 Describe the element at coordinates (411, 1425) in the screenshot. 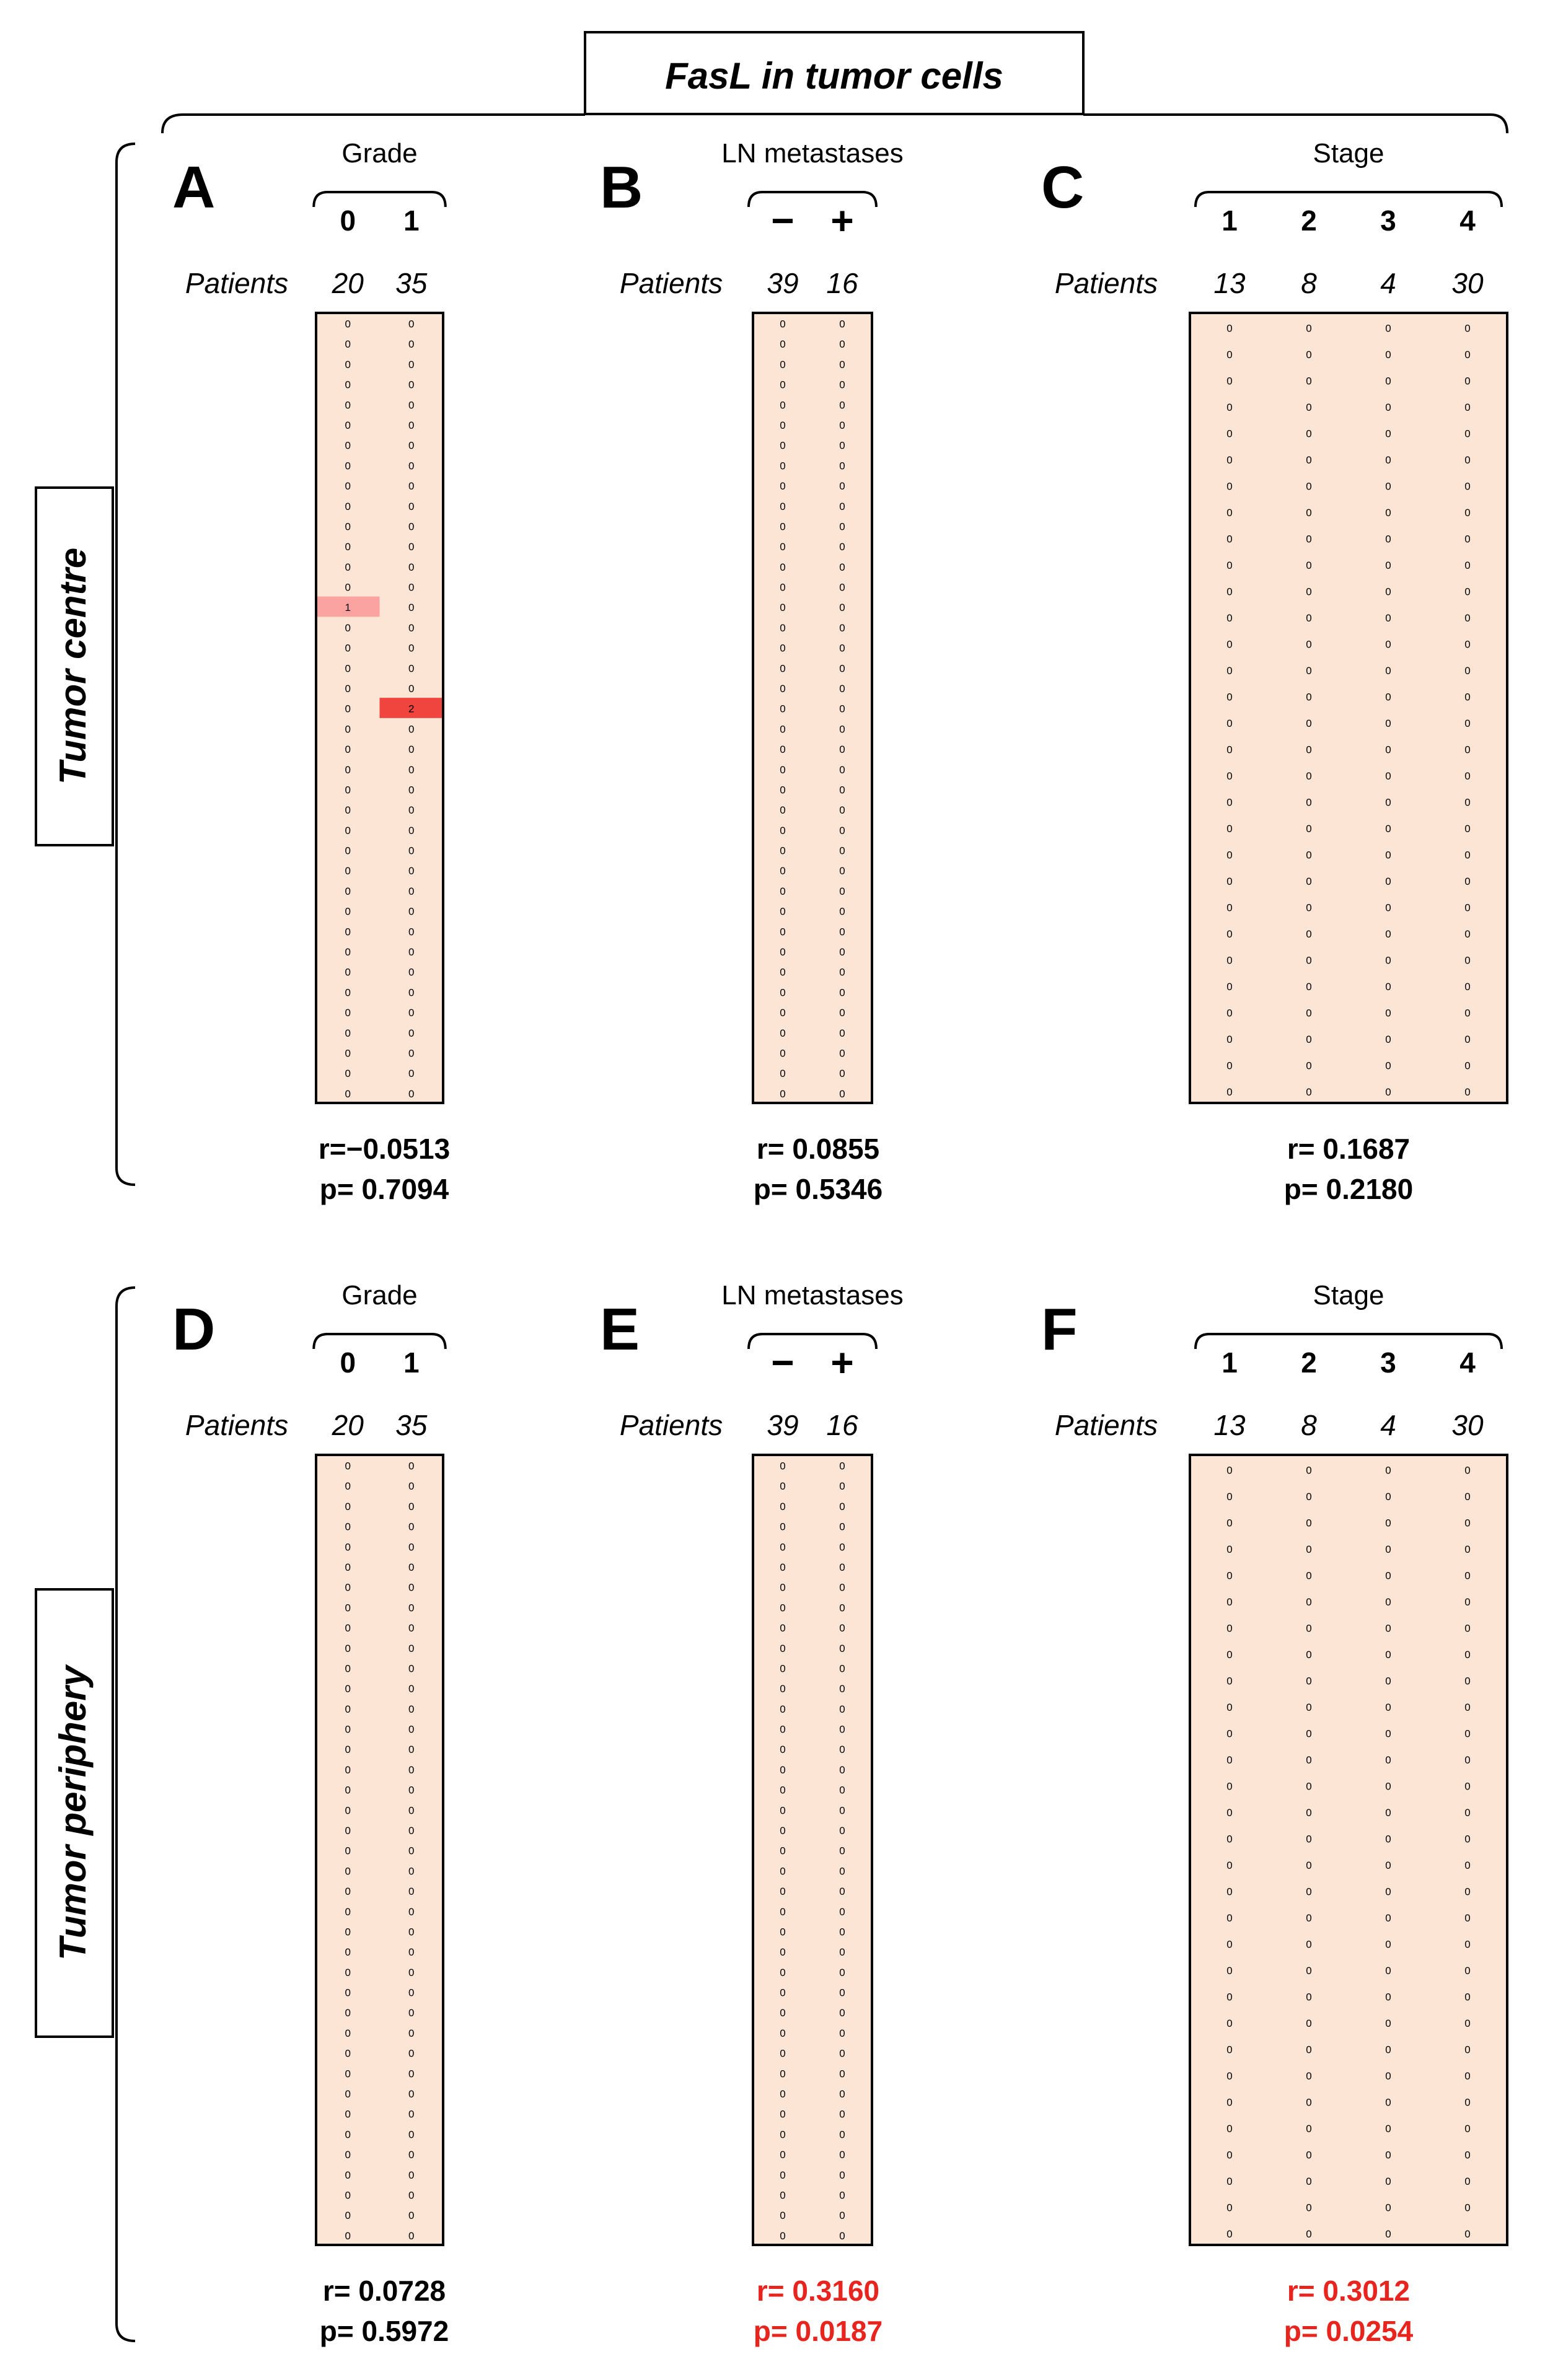

I see `patient-count: 35` at that location.